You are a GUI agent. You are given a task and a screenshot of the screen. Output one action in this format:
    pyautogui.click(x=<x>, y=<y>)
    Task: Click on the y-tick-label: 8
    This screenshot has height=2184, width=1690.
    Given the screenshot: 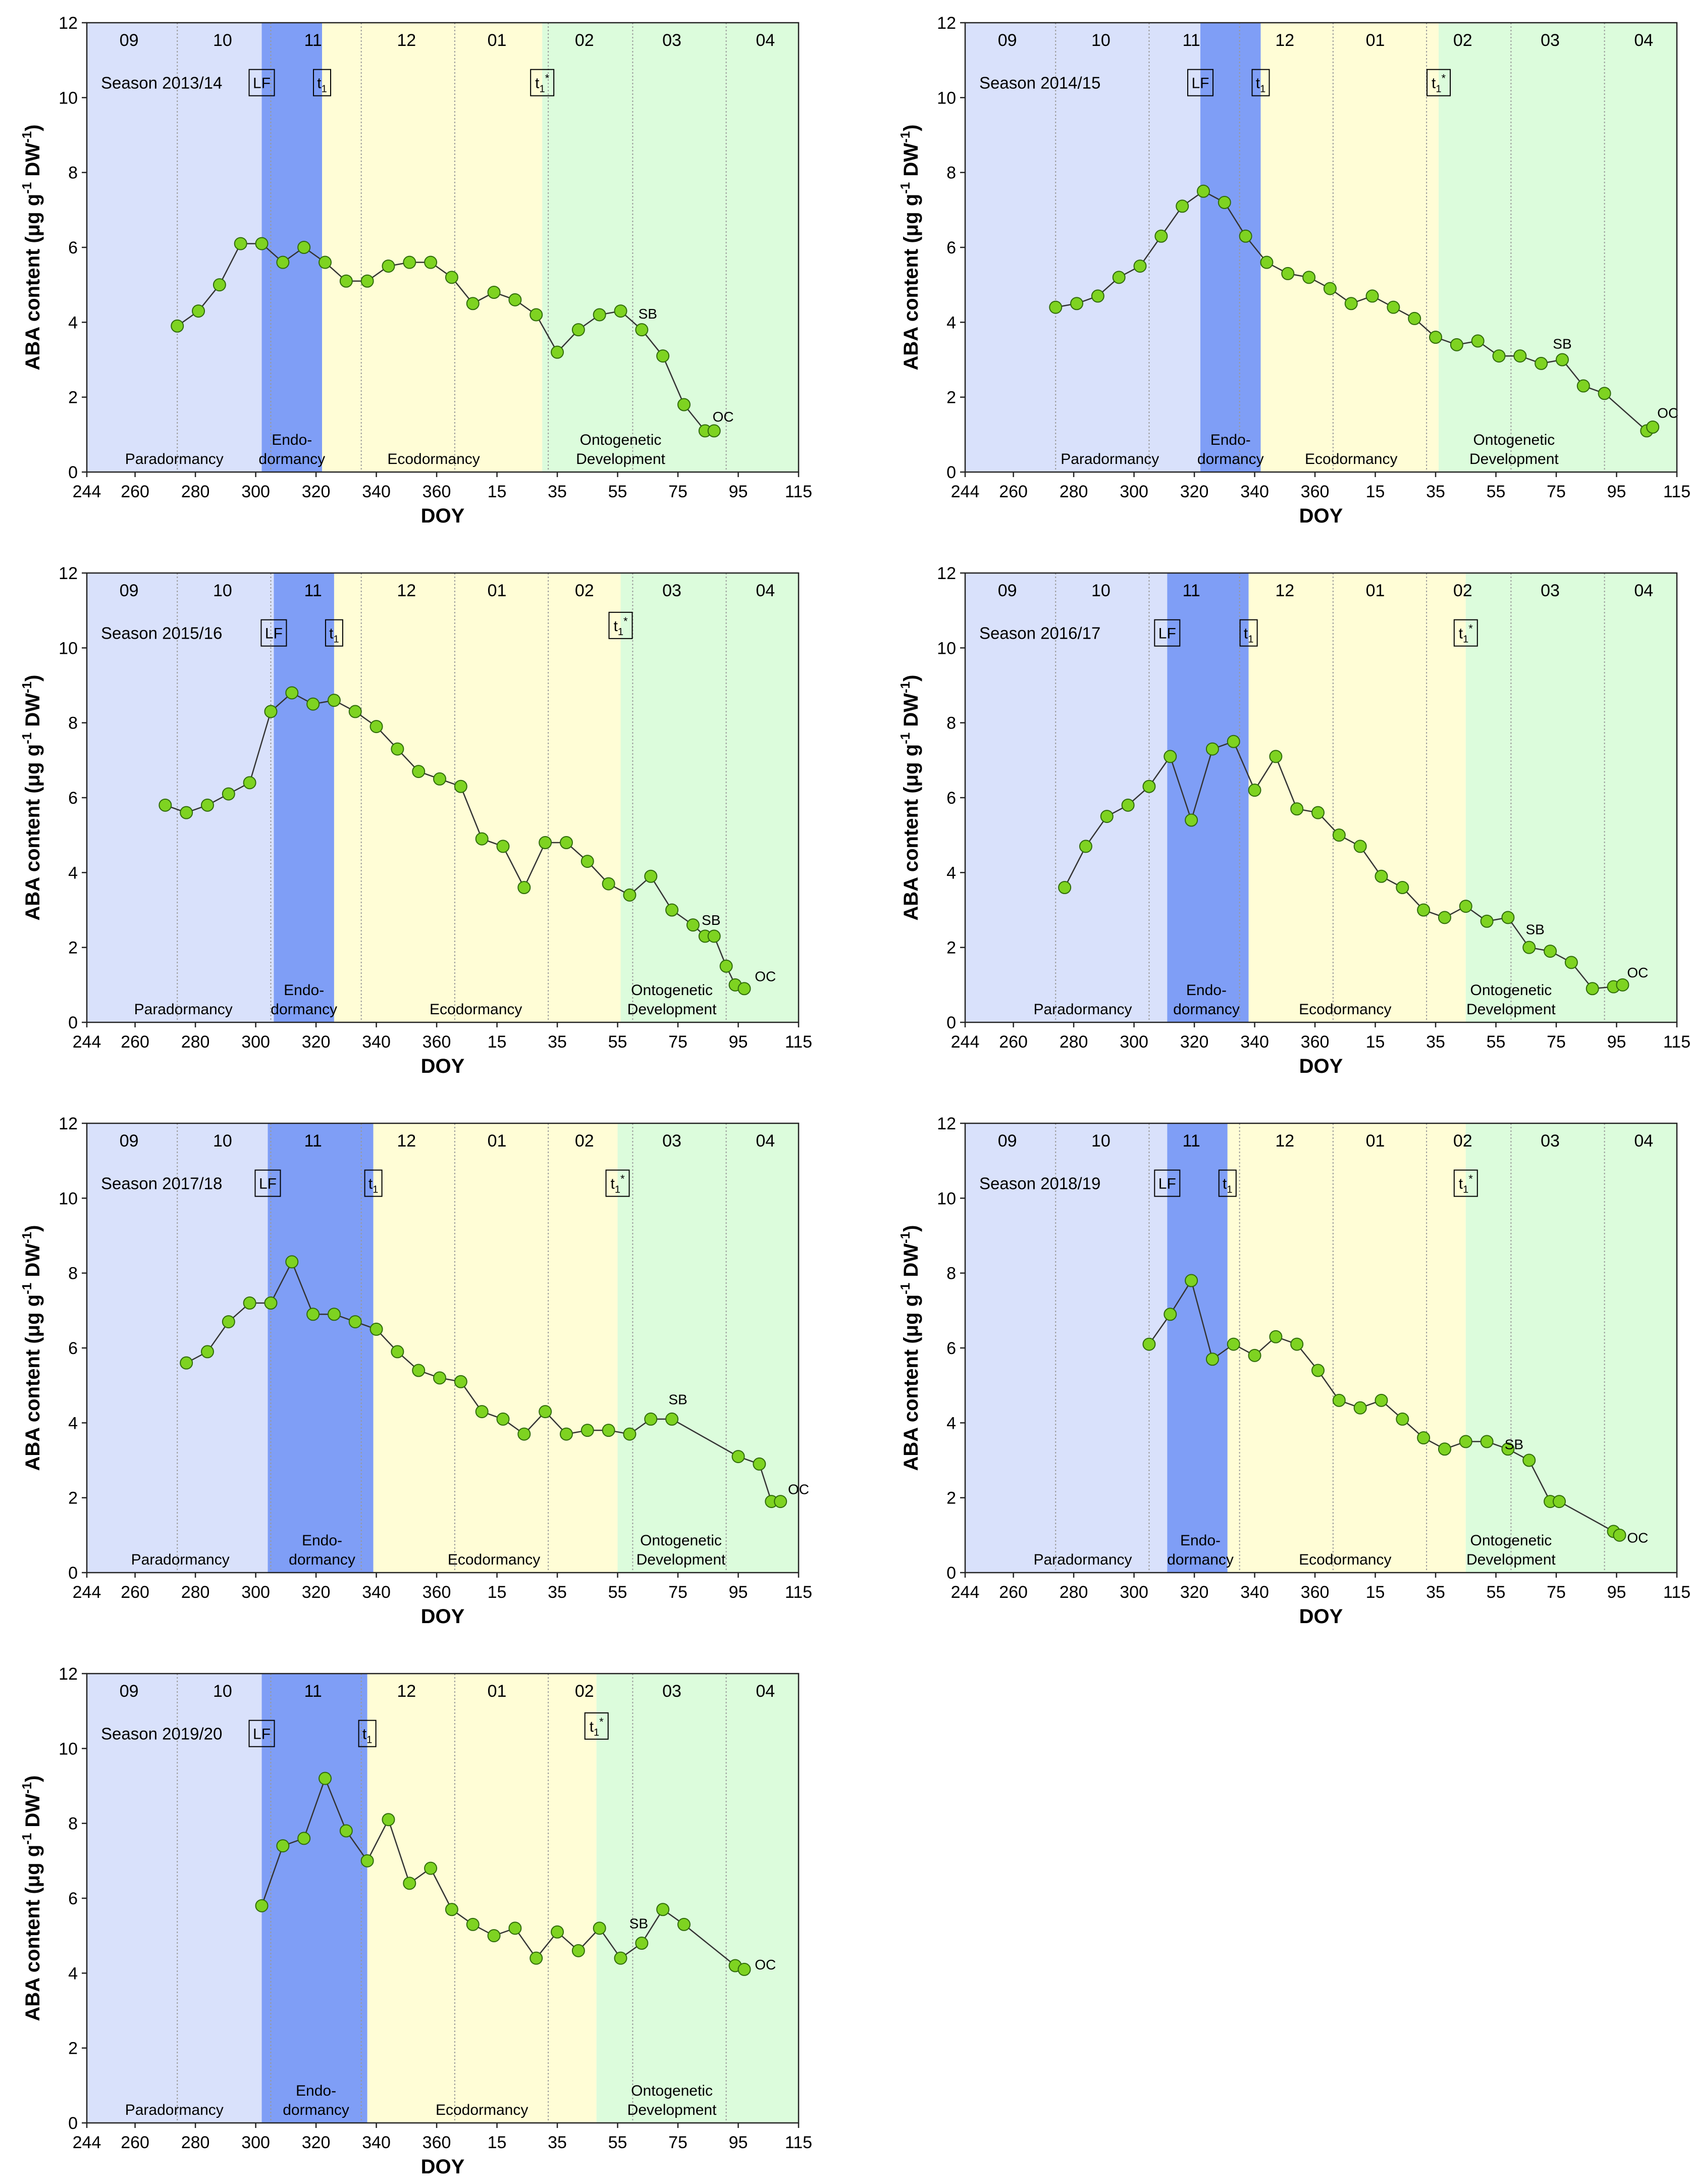 What is the action you would take?
    pyautogui.click(x=951, y=1273)
    